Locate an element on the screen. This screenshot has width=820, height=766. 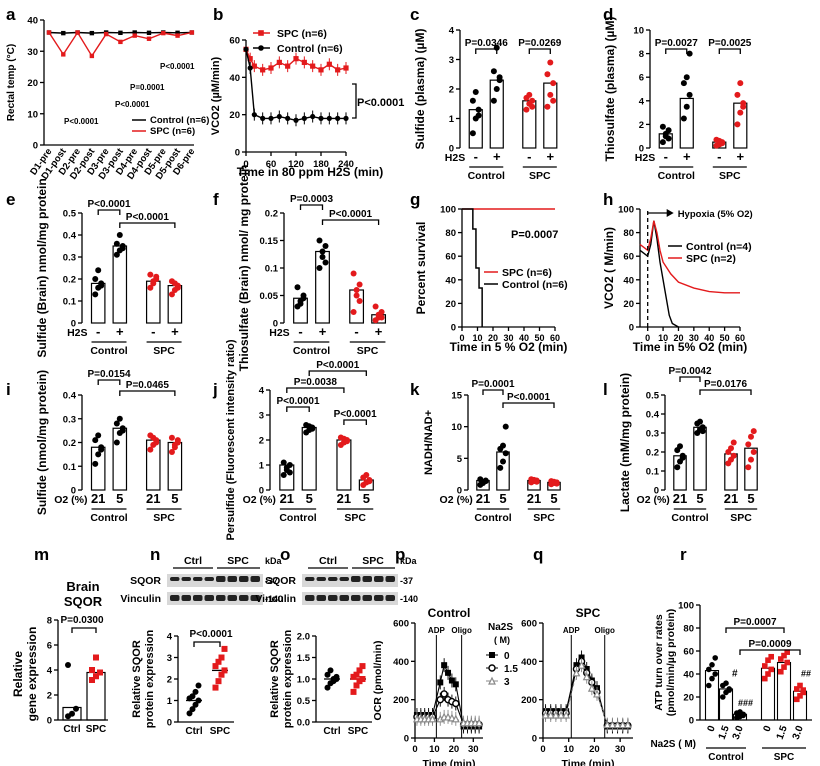
blot-row-label: Vinculin is located at coordinates (275, 599).